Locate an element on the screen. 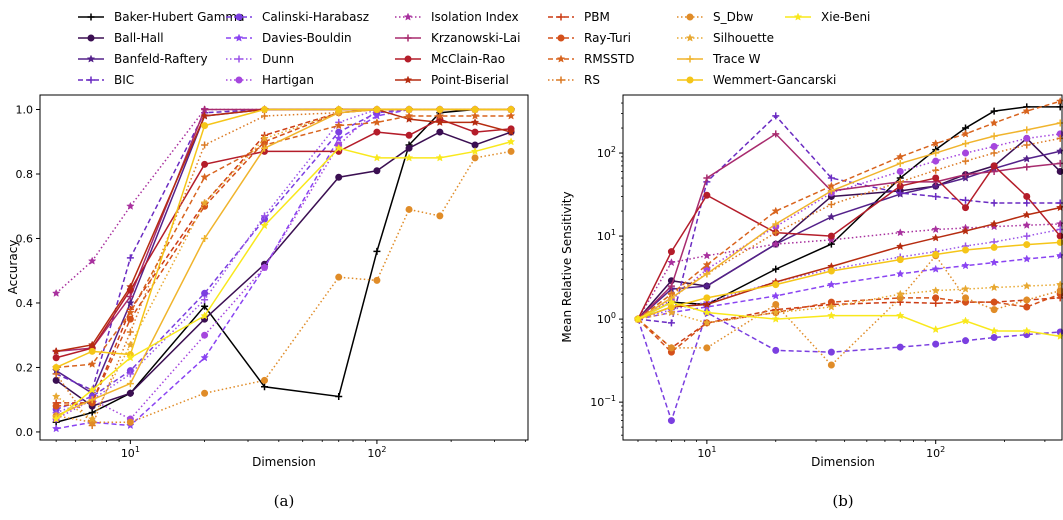 The height and width of the screenshot is (520, 1063). legend-item-s-dbw: S_Dbw is located at coordinates (715, 17).